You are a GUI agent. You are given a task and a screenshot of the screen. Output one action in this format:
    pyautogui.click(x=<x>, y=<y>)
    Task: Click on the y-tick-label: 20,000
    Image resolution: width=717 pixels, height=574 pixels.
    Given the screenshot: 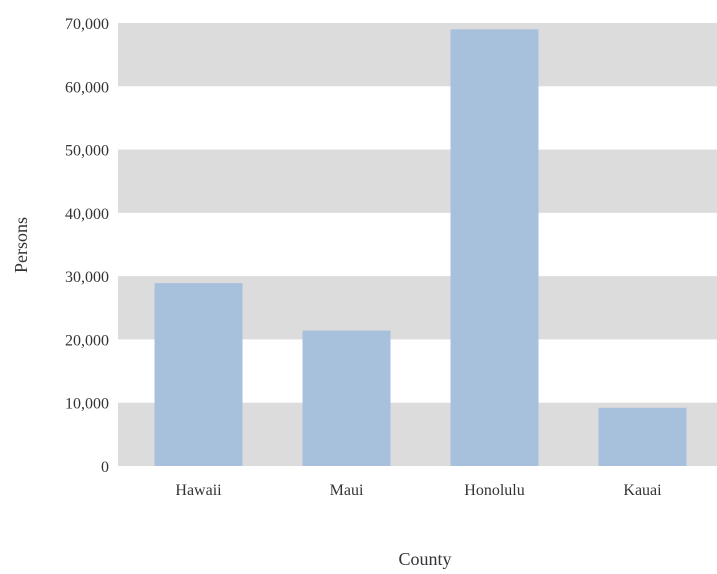 What is the action you would take?
    pyautogui.click(x=87, y=340)
    